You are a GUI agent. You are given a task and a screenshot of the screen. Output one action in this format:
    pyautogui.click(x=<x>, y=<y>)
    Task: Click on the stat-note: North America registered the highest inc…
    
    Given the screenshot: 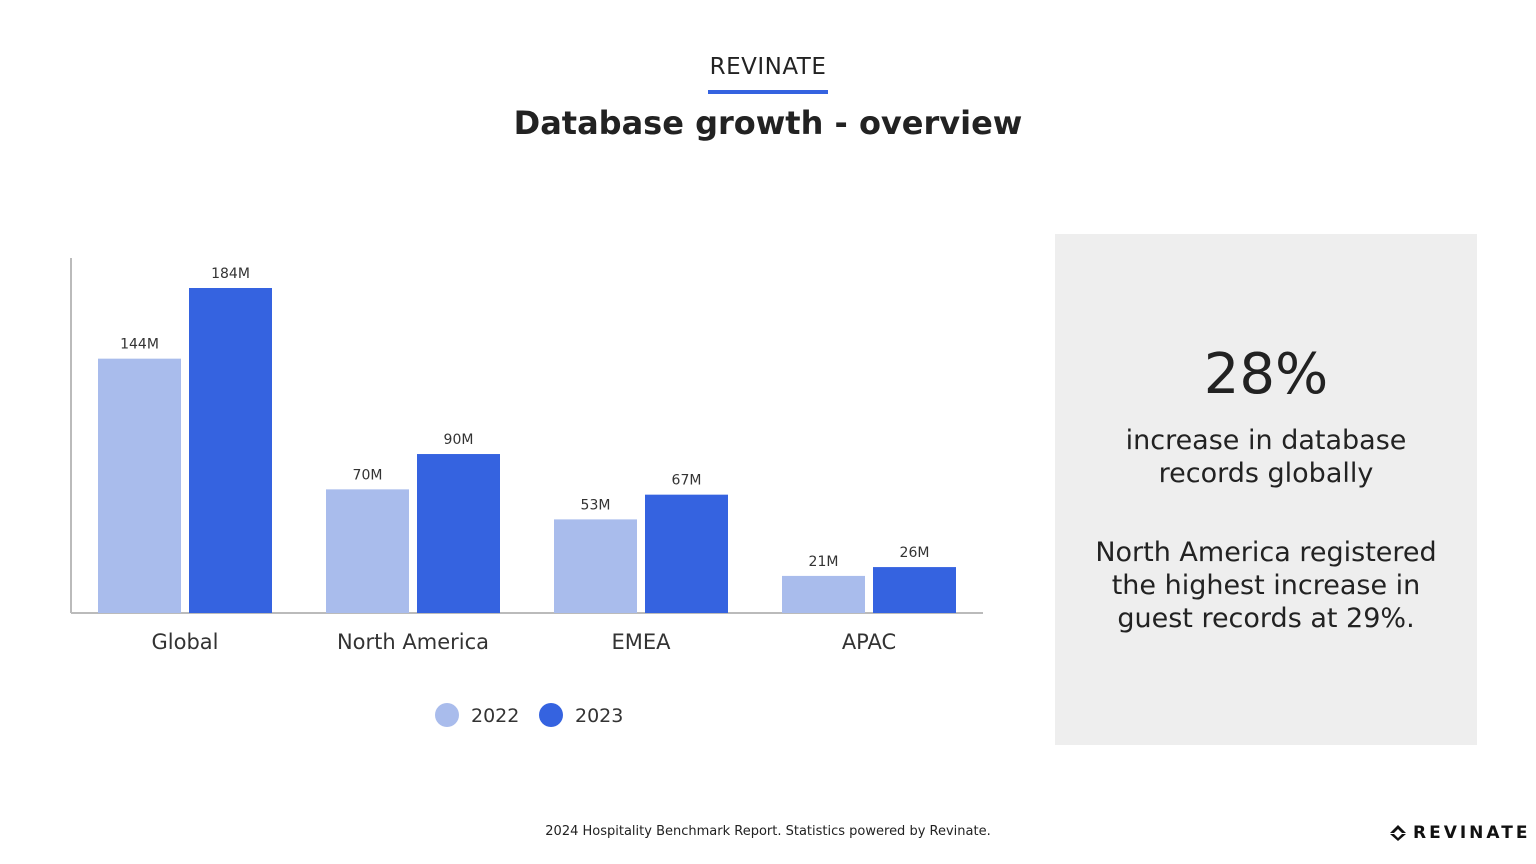 What is the action you would take?
    pyautogui.click(x=1266, y=585)
    